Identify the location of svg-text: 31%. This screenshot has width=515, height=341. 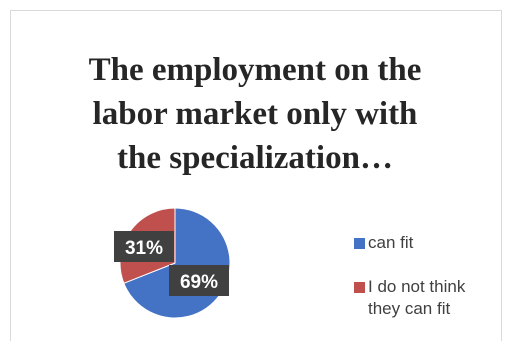
(144, 248).